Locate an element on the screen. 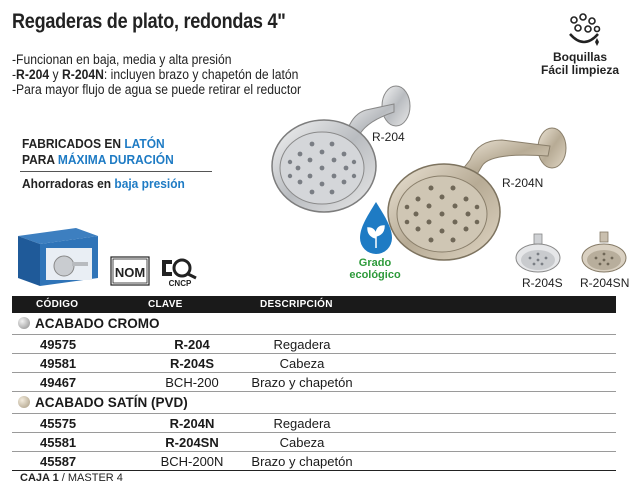 Image resolution: width=630 pixels, height=490 pixels. table-row: 45587 BCH-200N Brazo y chapetón is located at coordinates (196, 461).